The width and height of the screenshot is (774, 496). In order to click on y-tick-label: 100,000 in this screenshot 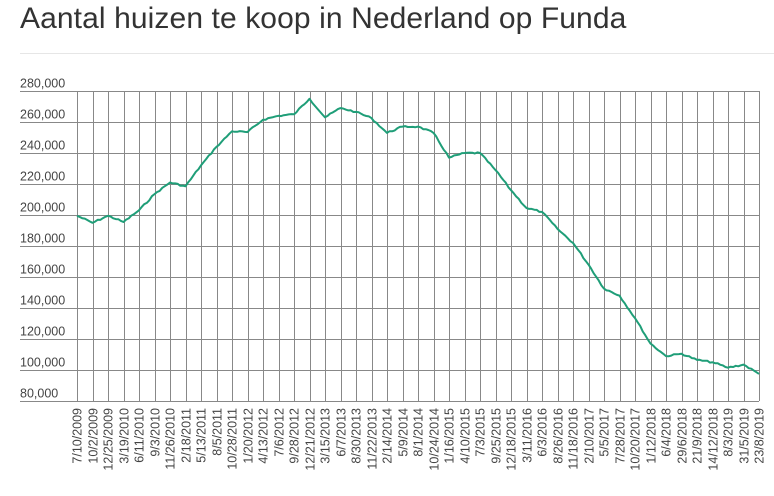, I will do `click(42, 363)`.